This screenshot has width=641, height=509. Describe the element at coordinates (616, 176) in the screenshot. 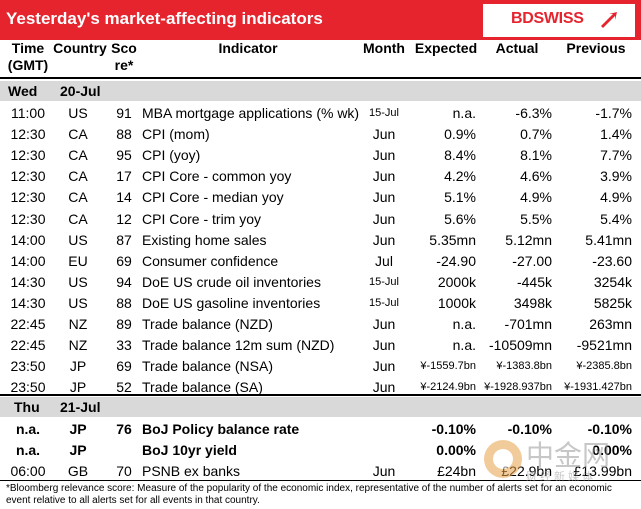

I see `previous-cell: 3.9%` at that location.